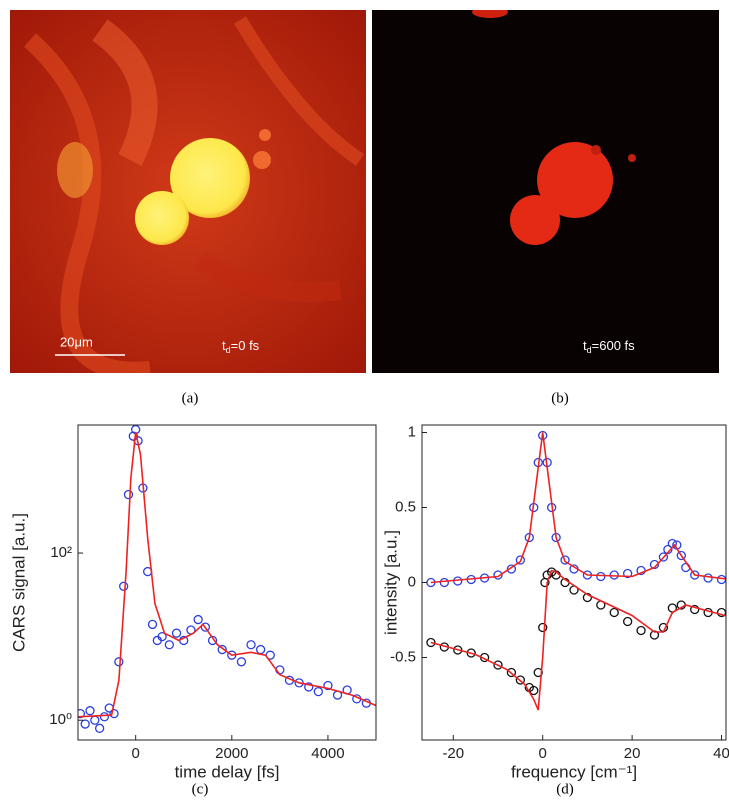  What do you see at coordinates (60, 719) in the screenshot?
I see `y-tick-label: 10⁰` at bounding box center [60, 719].